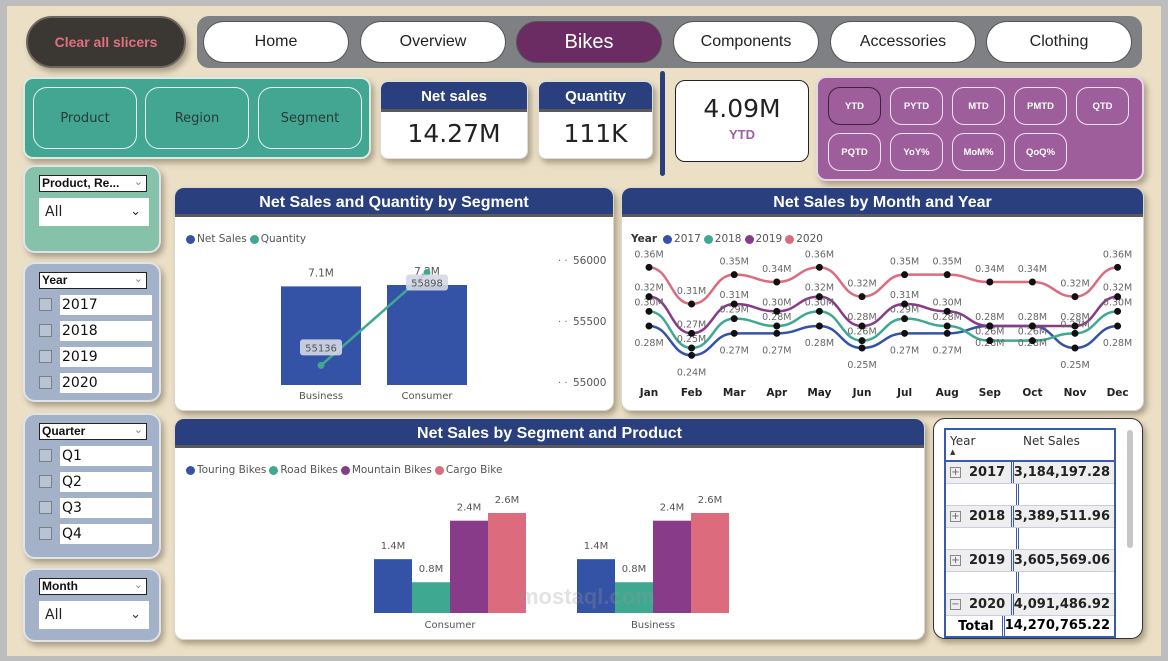 The height and width of the screenshot is (661, 1168). What do you see at coordinates (777, 393) in the screenshot?
I see `x-tick-label: Apr` at bounding box center [777, 393].